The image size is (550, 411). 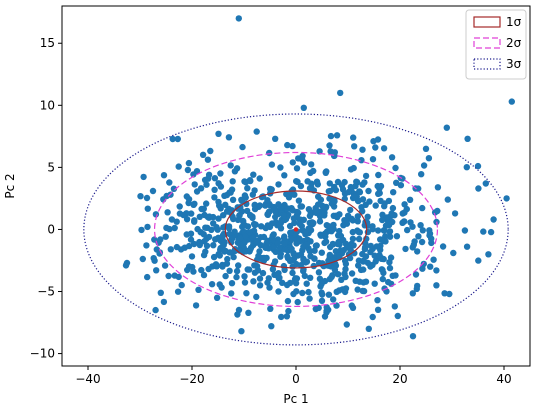 I want to click on y-tick-label: 10, so click(x=47, y=105).